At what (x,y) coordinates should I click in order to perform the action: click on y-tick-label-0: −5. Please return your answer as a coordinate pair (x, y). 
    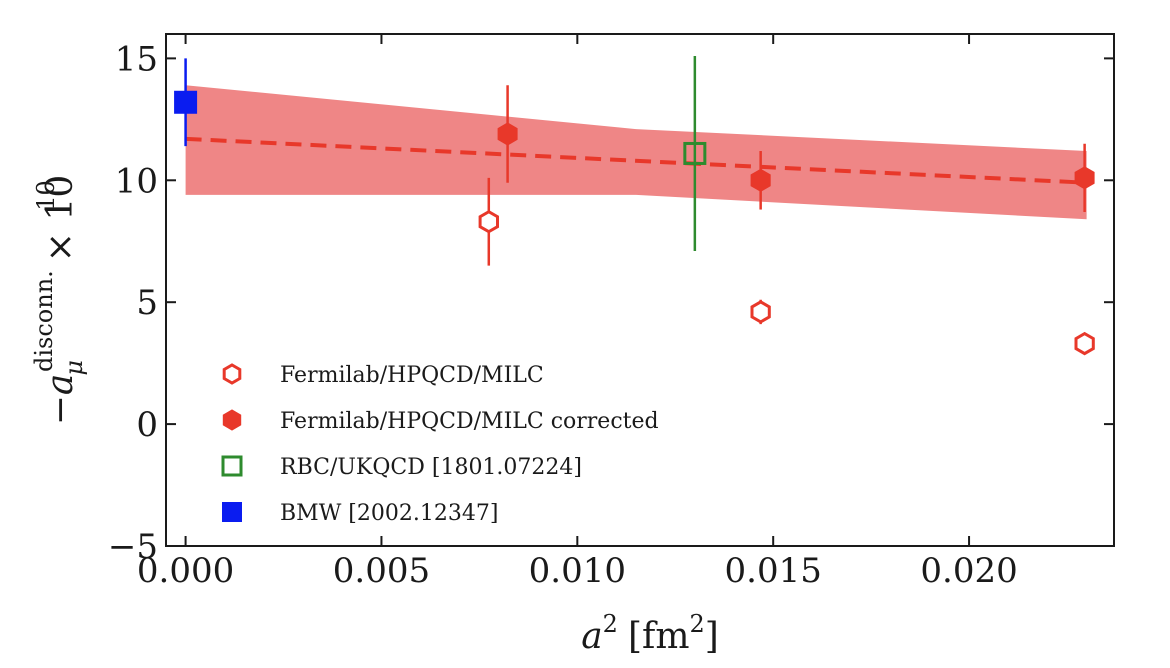
    Looking at the image, I should click on (133, 547).